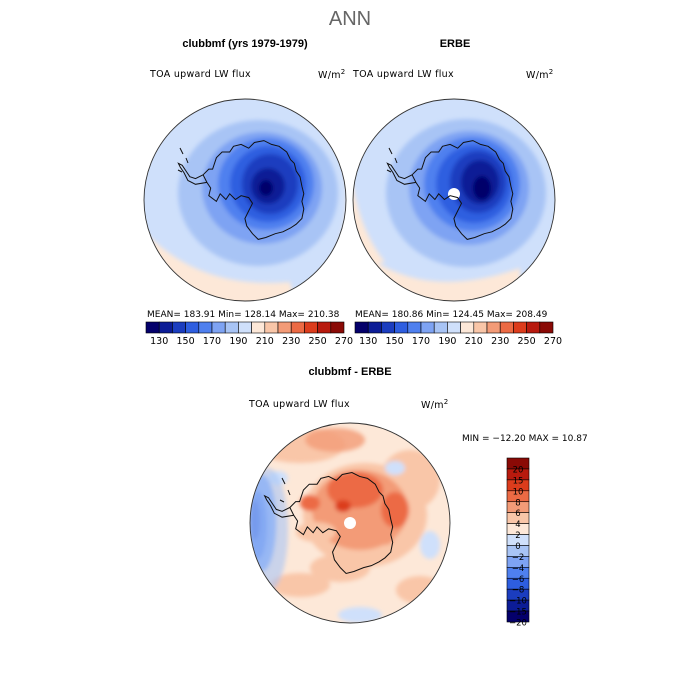  What do you see at coordinates (245, 200) in the screenshot?
I see `panel1-map` at bounding box center [245, 200].